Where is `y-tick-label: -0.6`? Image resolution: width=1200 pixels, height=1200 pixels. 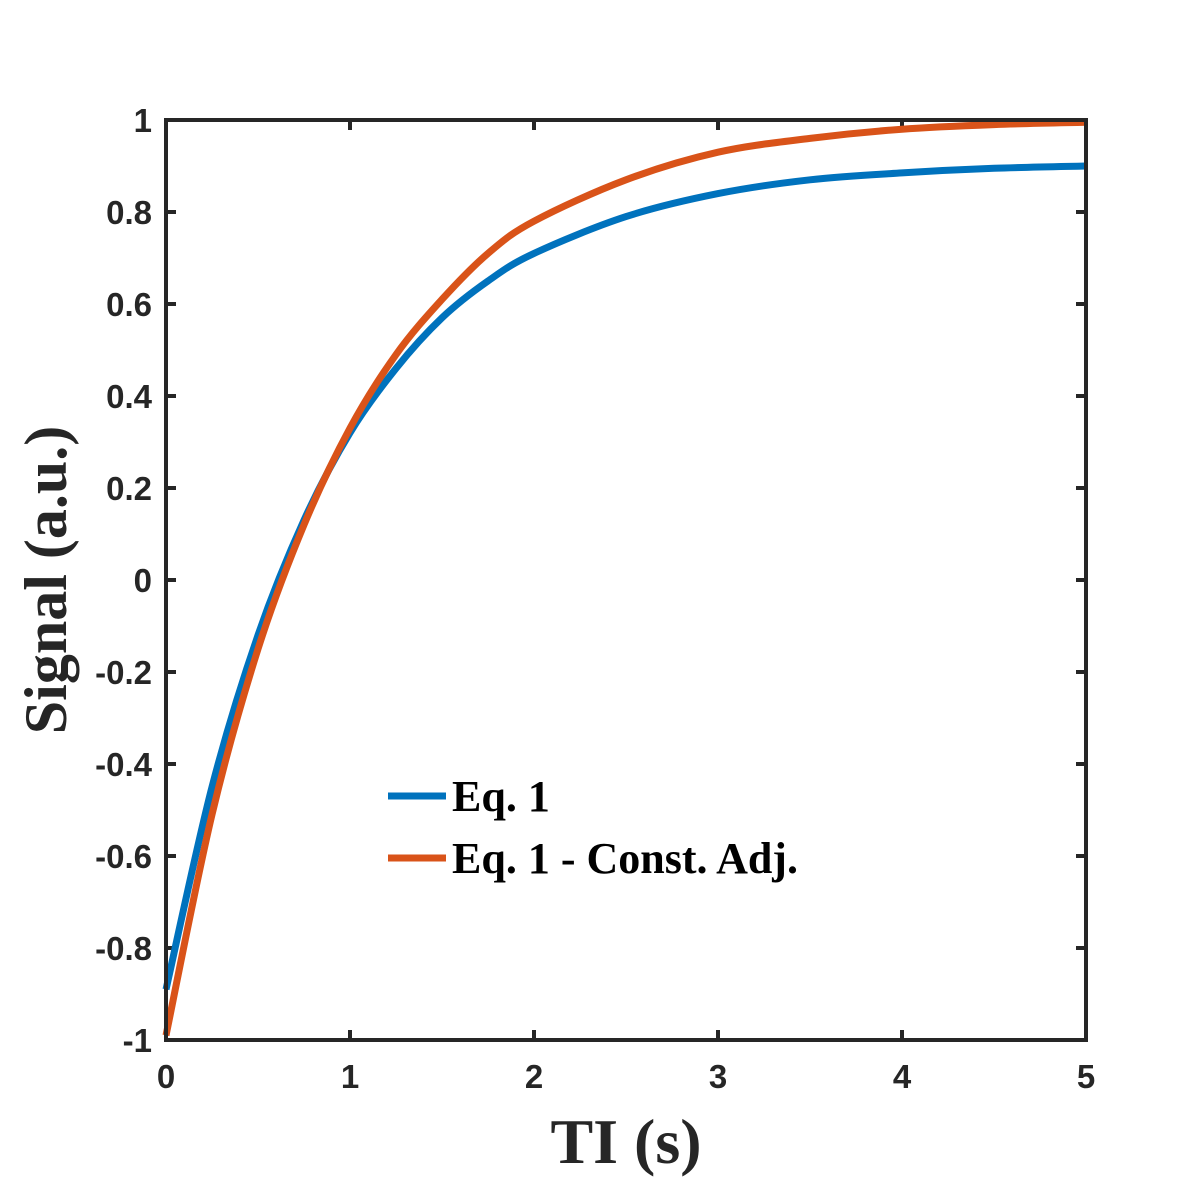
y-tick-label: -0.6 is located at coordinates (123, 856).